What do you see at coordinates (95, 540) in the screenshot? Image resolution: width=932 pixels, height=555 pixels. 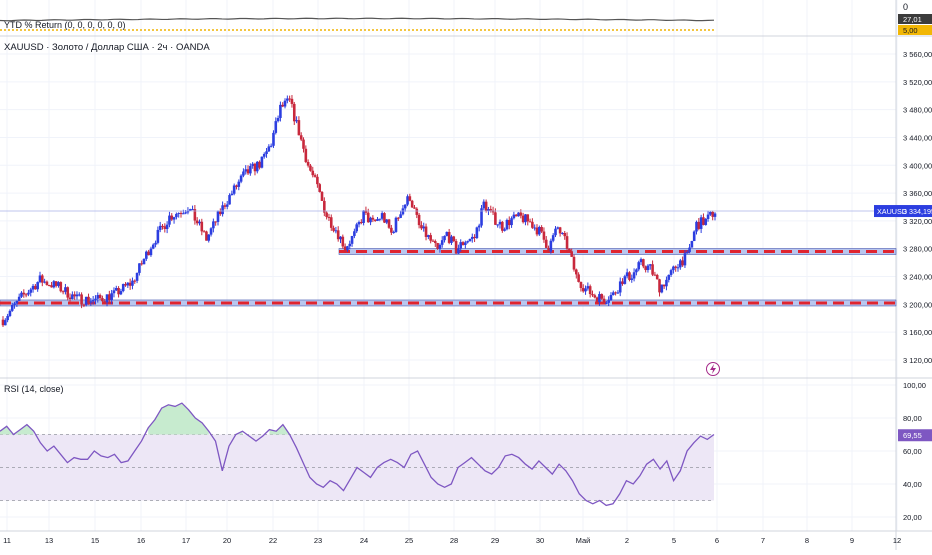 I see `time-tick-label: 15` at bounding box center [95, 540].